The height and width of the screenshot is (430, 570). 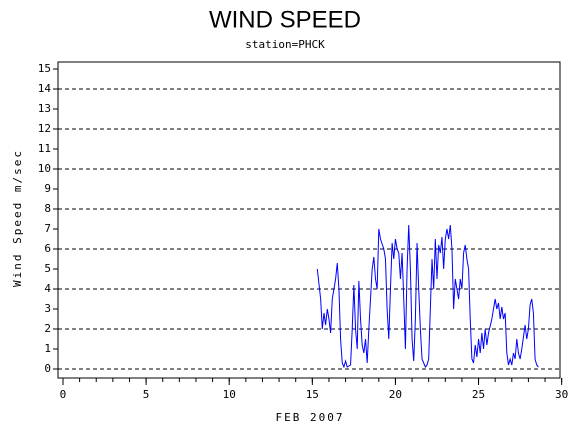 What do you see at coordinates (44, 148) in the screenshot?
I see `y-tick-label: 11` at bounding box center [44, 148].